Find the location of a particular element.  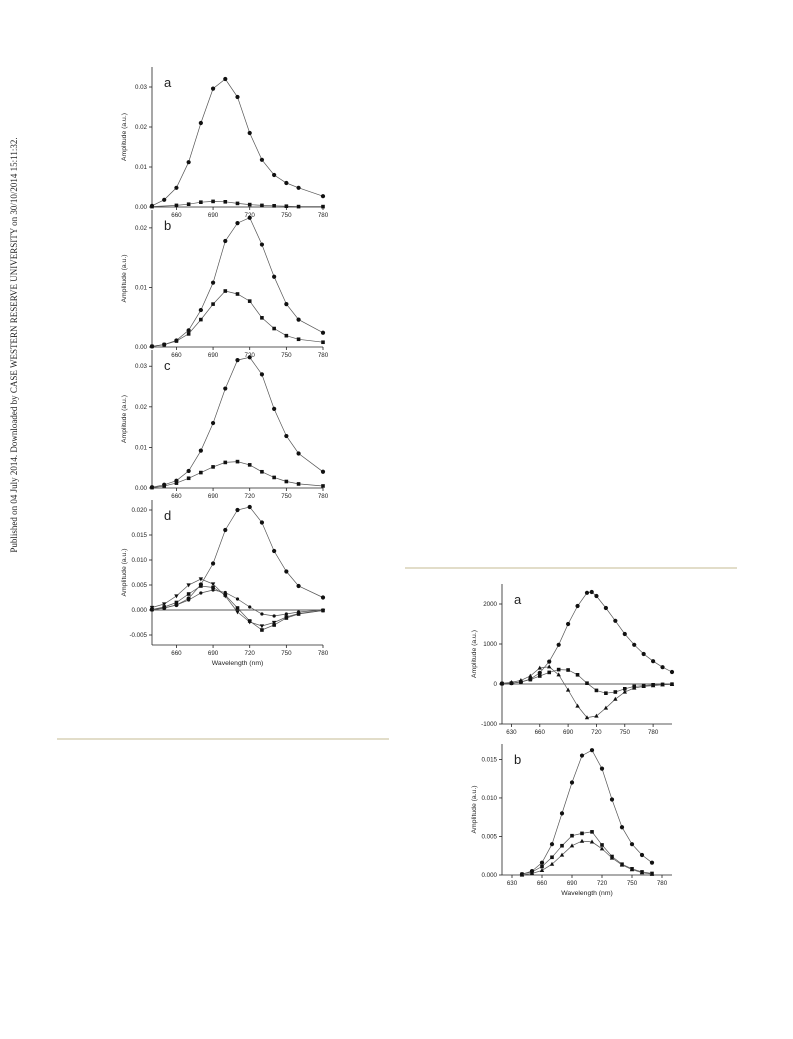

panel-label: d is located at coordinates (167, 515).